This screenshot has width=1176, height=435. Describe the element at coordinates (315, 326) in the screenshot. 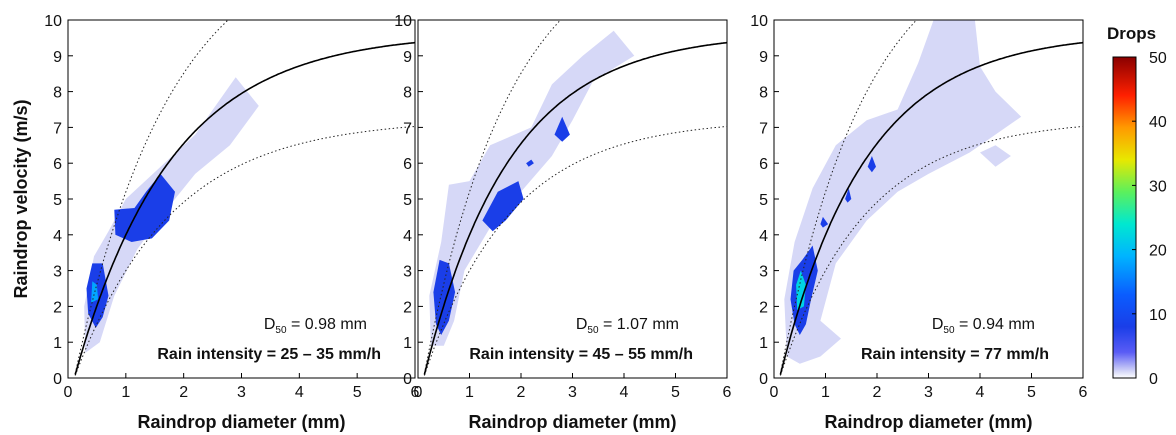

I see `d50-annotation: D50 = 0.98 mm` at that location.